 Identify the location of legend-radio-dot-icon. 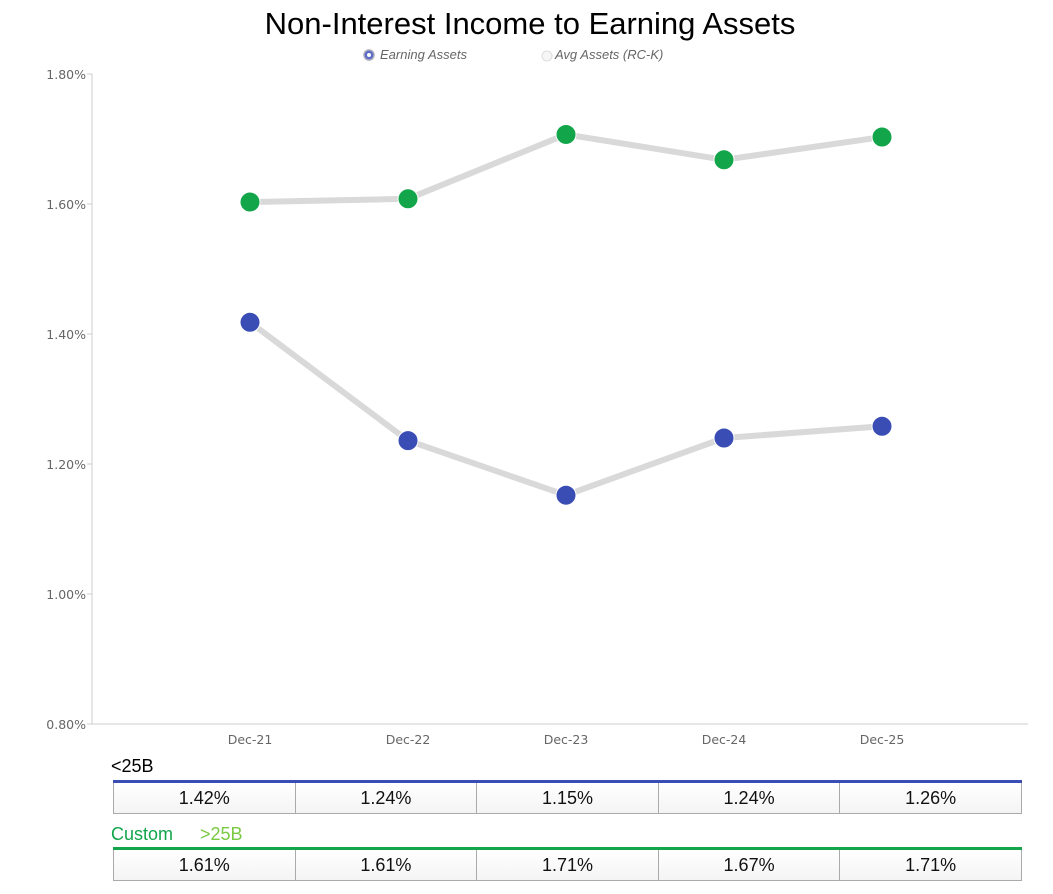
(369, 55).